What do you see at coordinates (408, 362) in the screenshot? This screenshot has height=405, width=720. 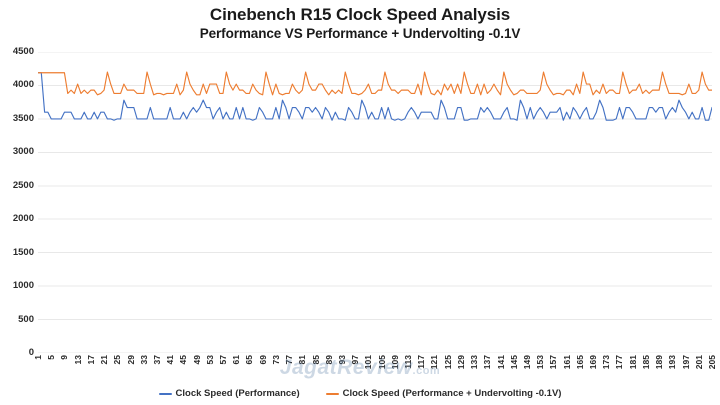 I see `x-axis-tick-label: 113` at bounding box center [408, 362].